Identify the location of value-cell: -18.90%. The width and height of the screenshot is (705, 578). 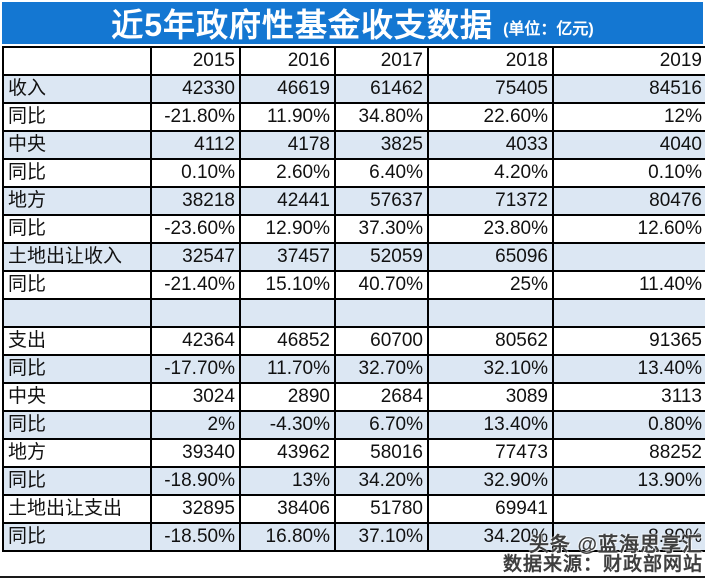
(195, 481).